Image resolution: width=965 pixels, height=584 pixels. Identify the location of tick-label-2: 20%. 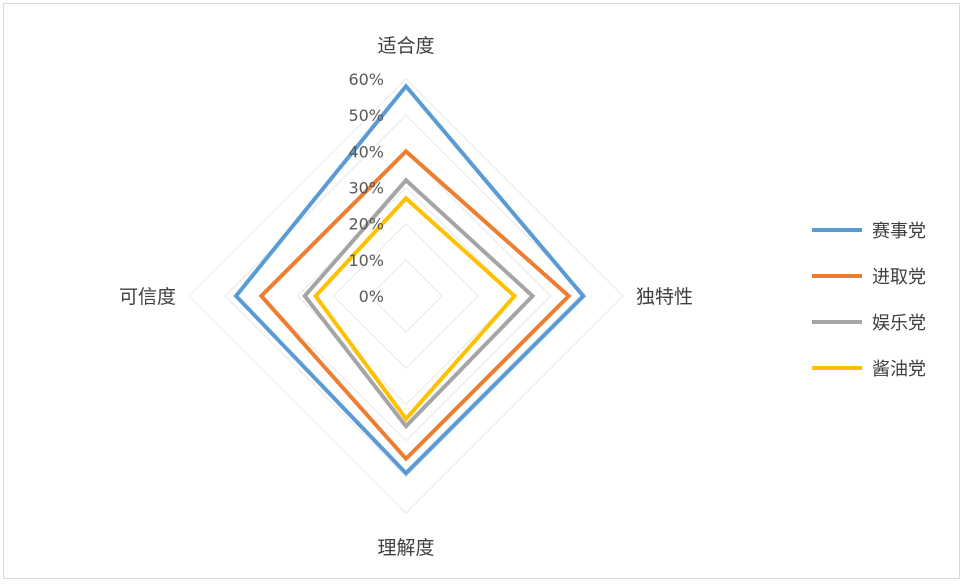
(366, 224).